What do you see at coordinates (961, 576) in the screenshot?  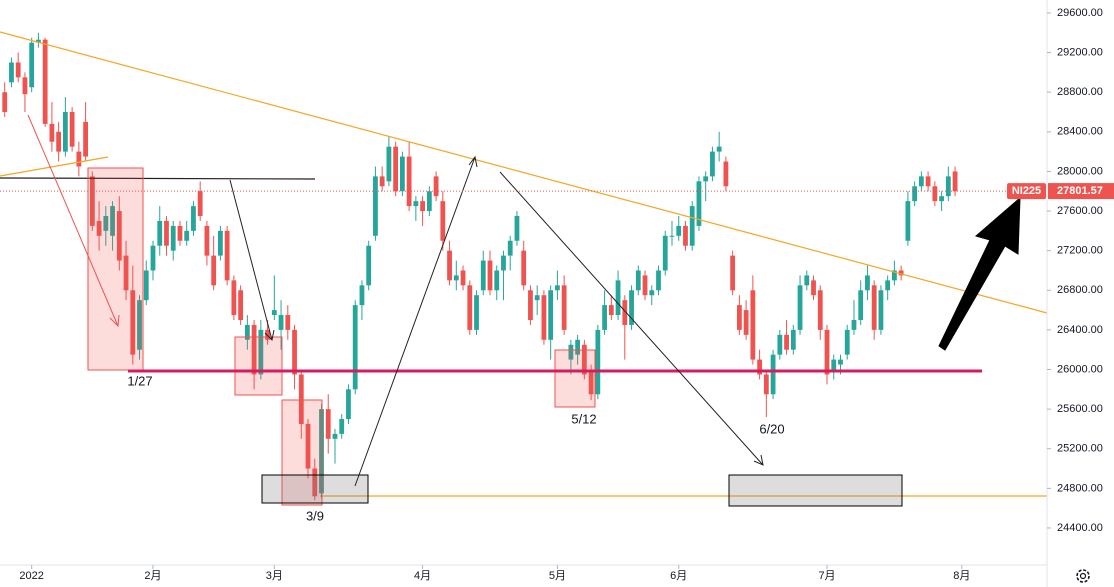 I see `x-tick-label: 8月` at bounding box center [961, 576].